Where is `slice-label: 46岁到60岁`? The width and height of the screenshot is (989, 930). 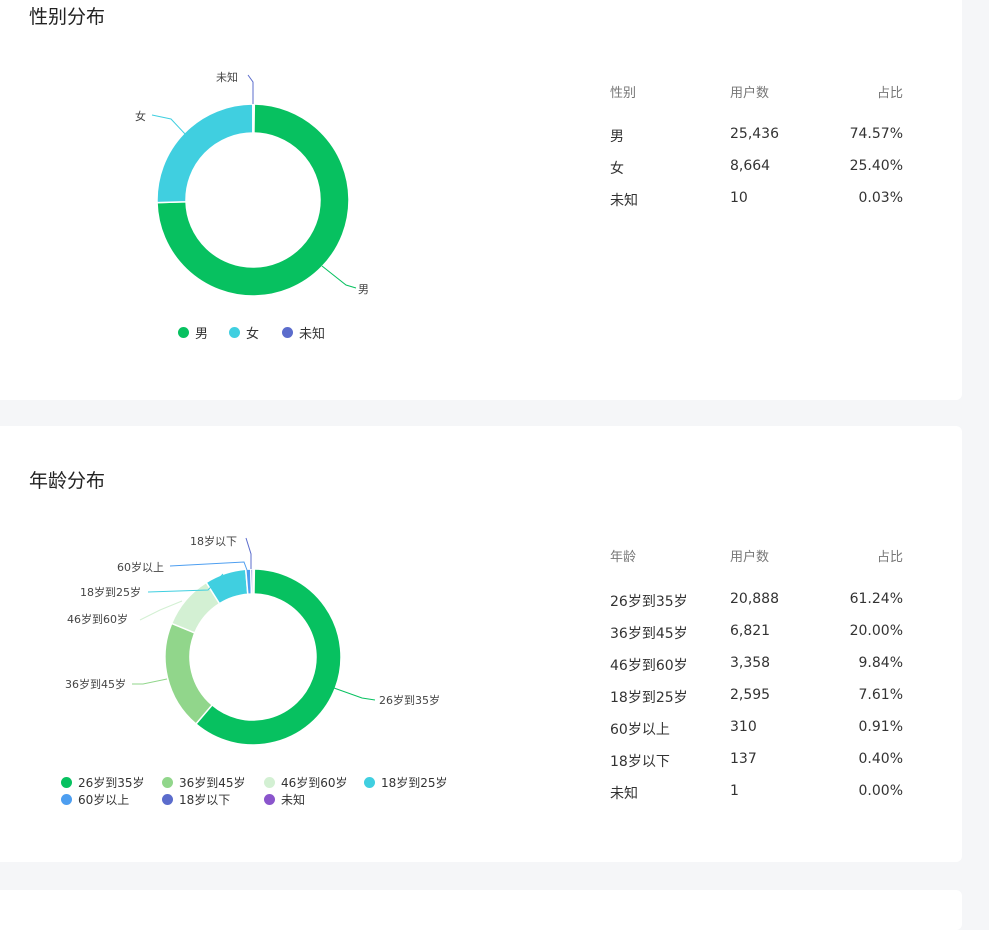
slice-label: 46岁到60岁 is located at coordinates (97, 619).